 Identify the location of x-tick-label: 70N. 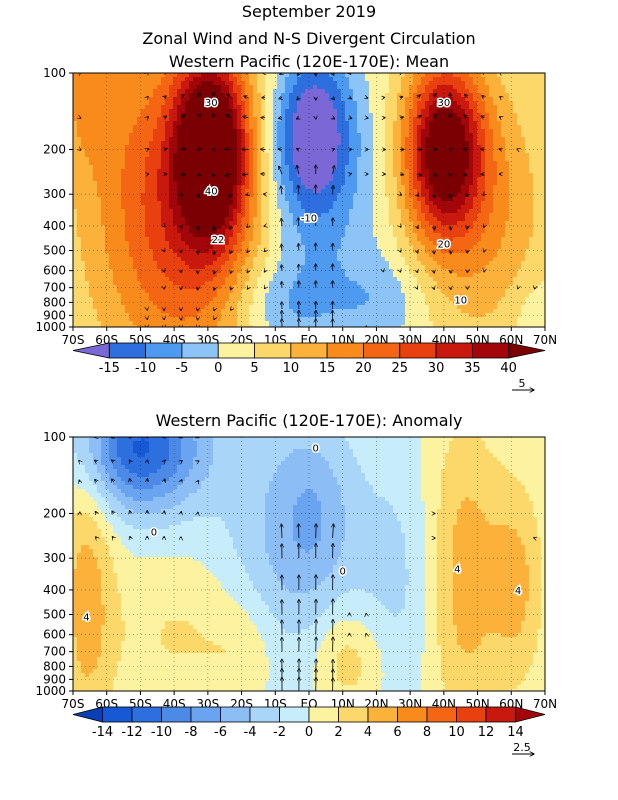
(545, 340).